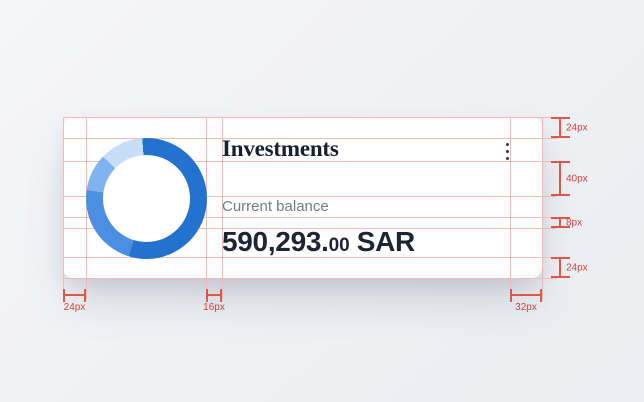  Describe the element at coordinates (275, 241) in the screenshot. I see `balance-integer: 590,293.` at that location.